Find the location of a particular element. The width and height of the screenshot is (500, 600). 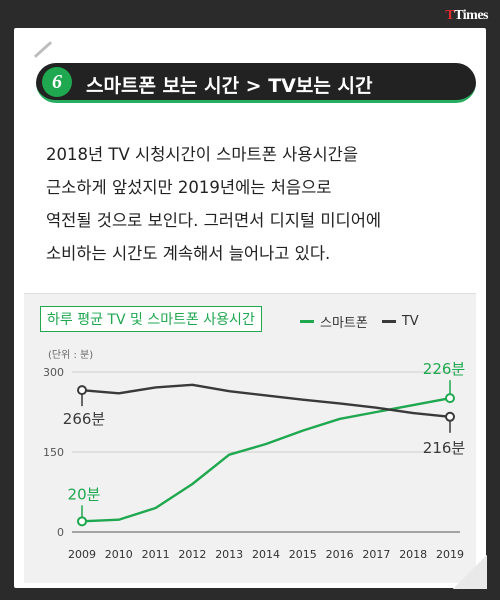

x-tick-label: 2015 is located at coordinates (303, 554).